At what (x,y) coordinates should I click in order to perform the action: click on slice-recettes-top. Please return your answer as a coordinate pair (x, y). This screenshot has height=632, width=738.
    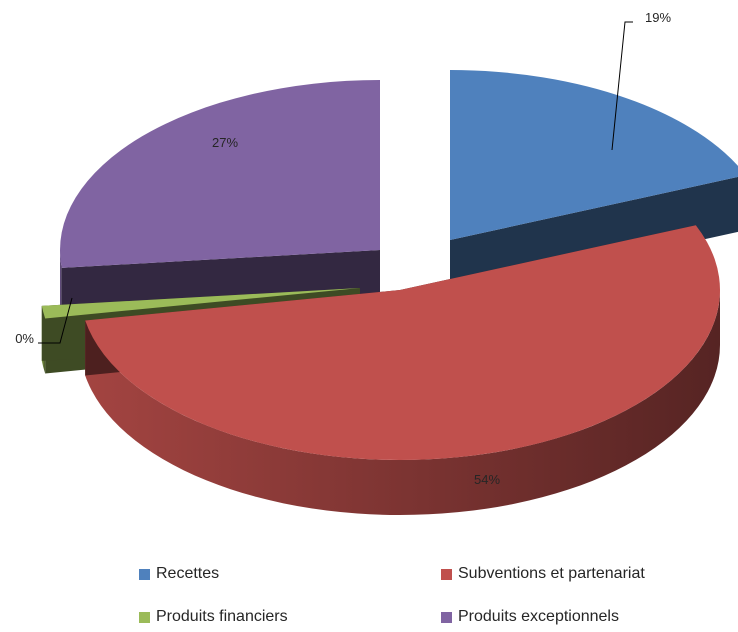
    Looking at the image, I should click on (594, 155).